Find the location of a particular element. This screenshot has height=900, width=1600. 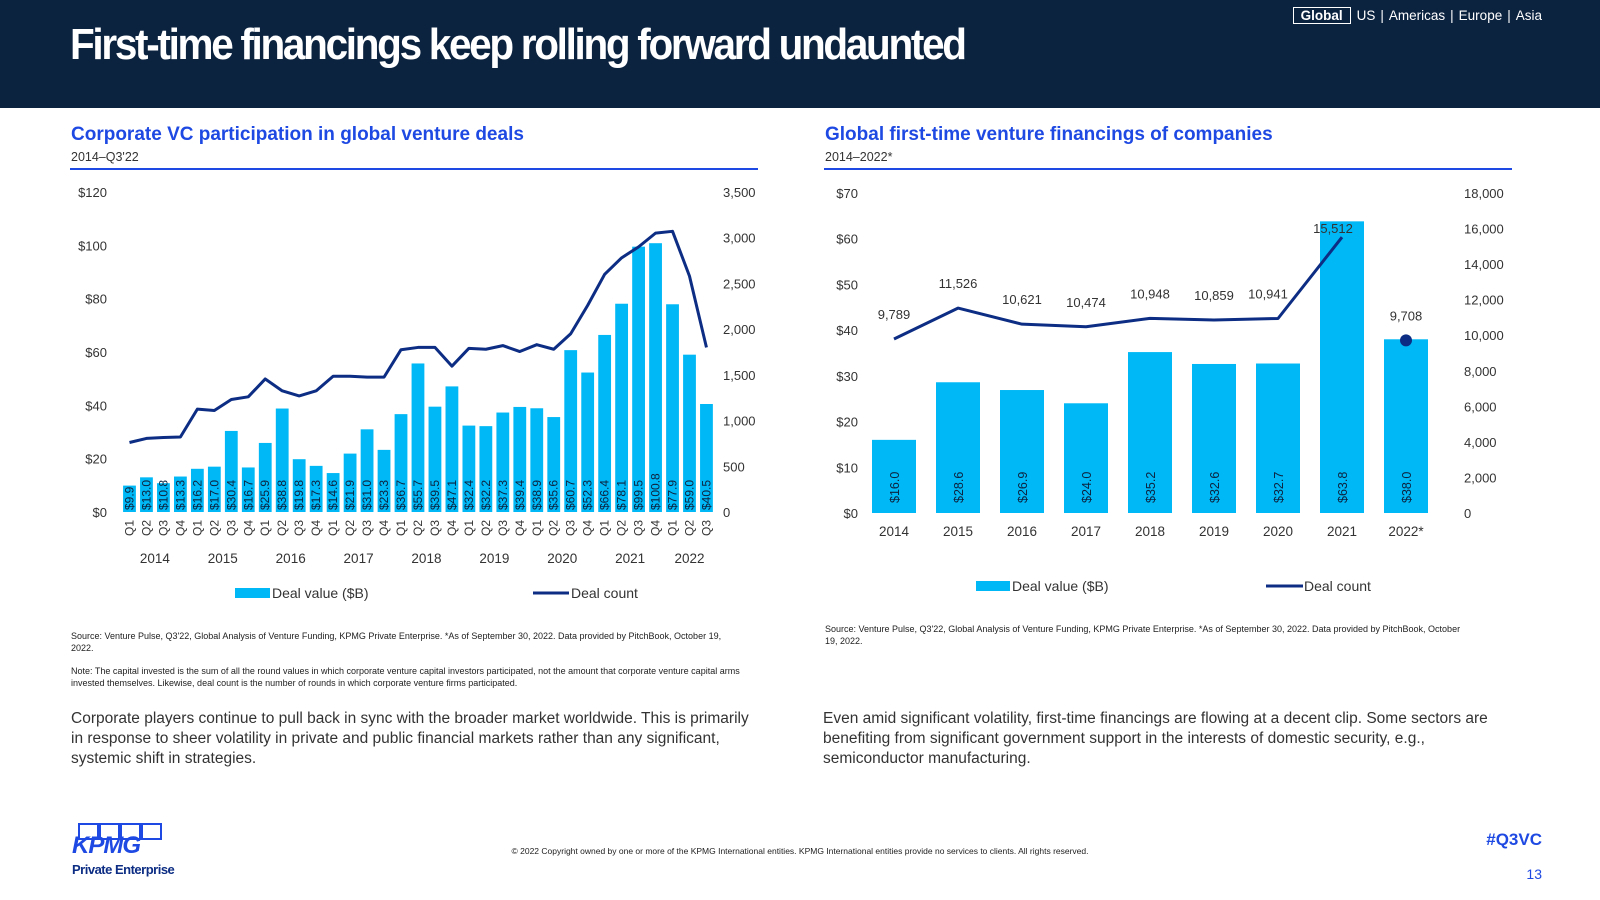

year-label: 2018 is located at coordinates (426, 558).